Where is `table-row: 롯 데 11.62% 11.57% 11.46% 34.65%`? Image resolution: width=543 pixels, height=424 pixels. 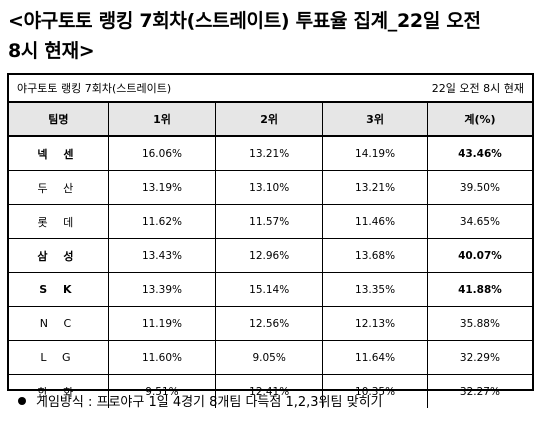 table-row: 롯 데 11.62% 11.57% 11.46% 34.65% is located at coordinates (270, 221).